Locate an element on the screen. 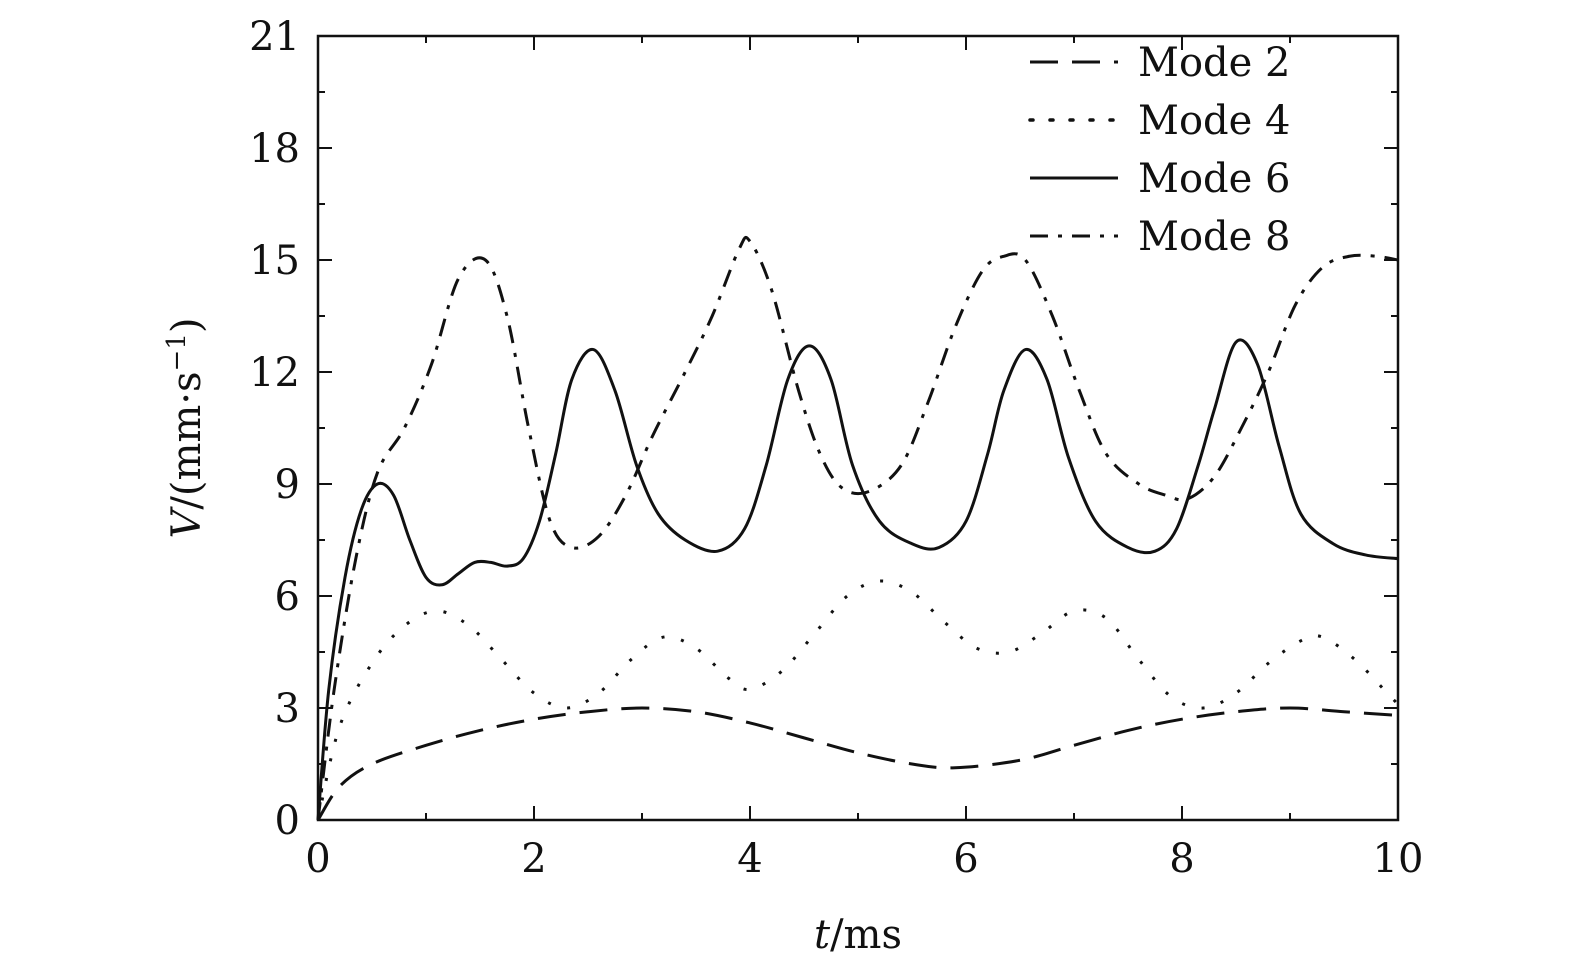 The image size is (1575, 974). legend-label-mode-4: Mode 4 is located at coordinates (1214, 121).